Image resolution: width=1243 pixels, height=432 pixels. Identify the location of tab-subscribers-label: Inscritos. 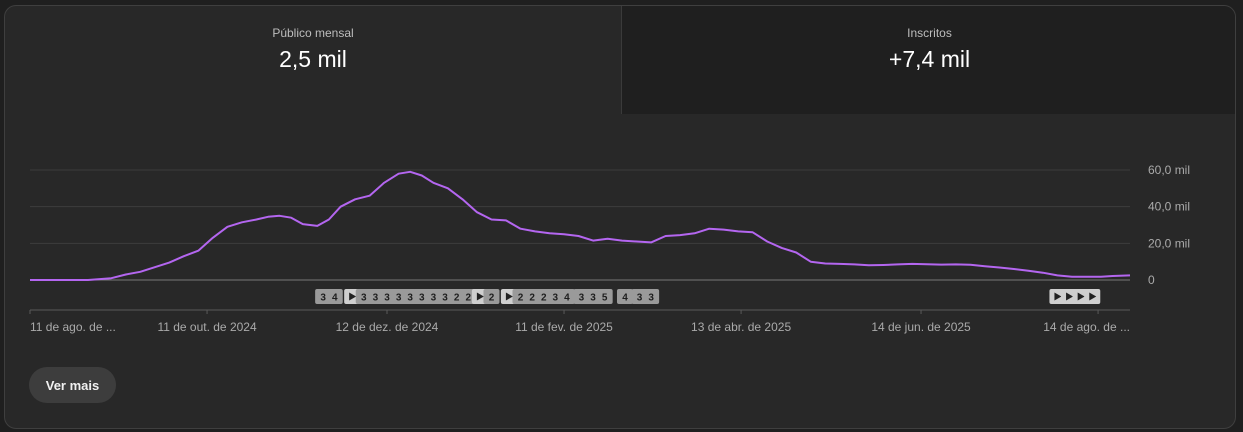
(929, 33).